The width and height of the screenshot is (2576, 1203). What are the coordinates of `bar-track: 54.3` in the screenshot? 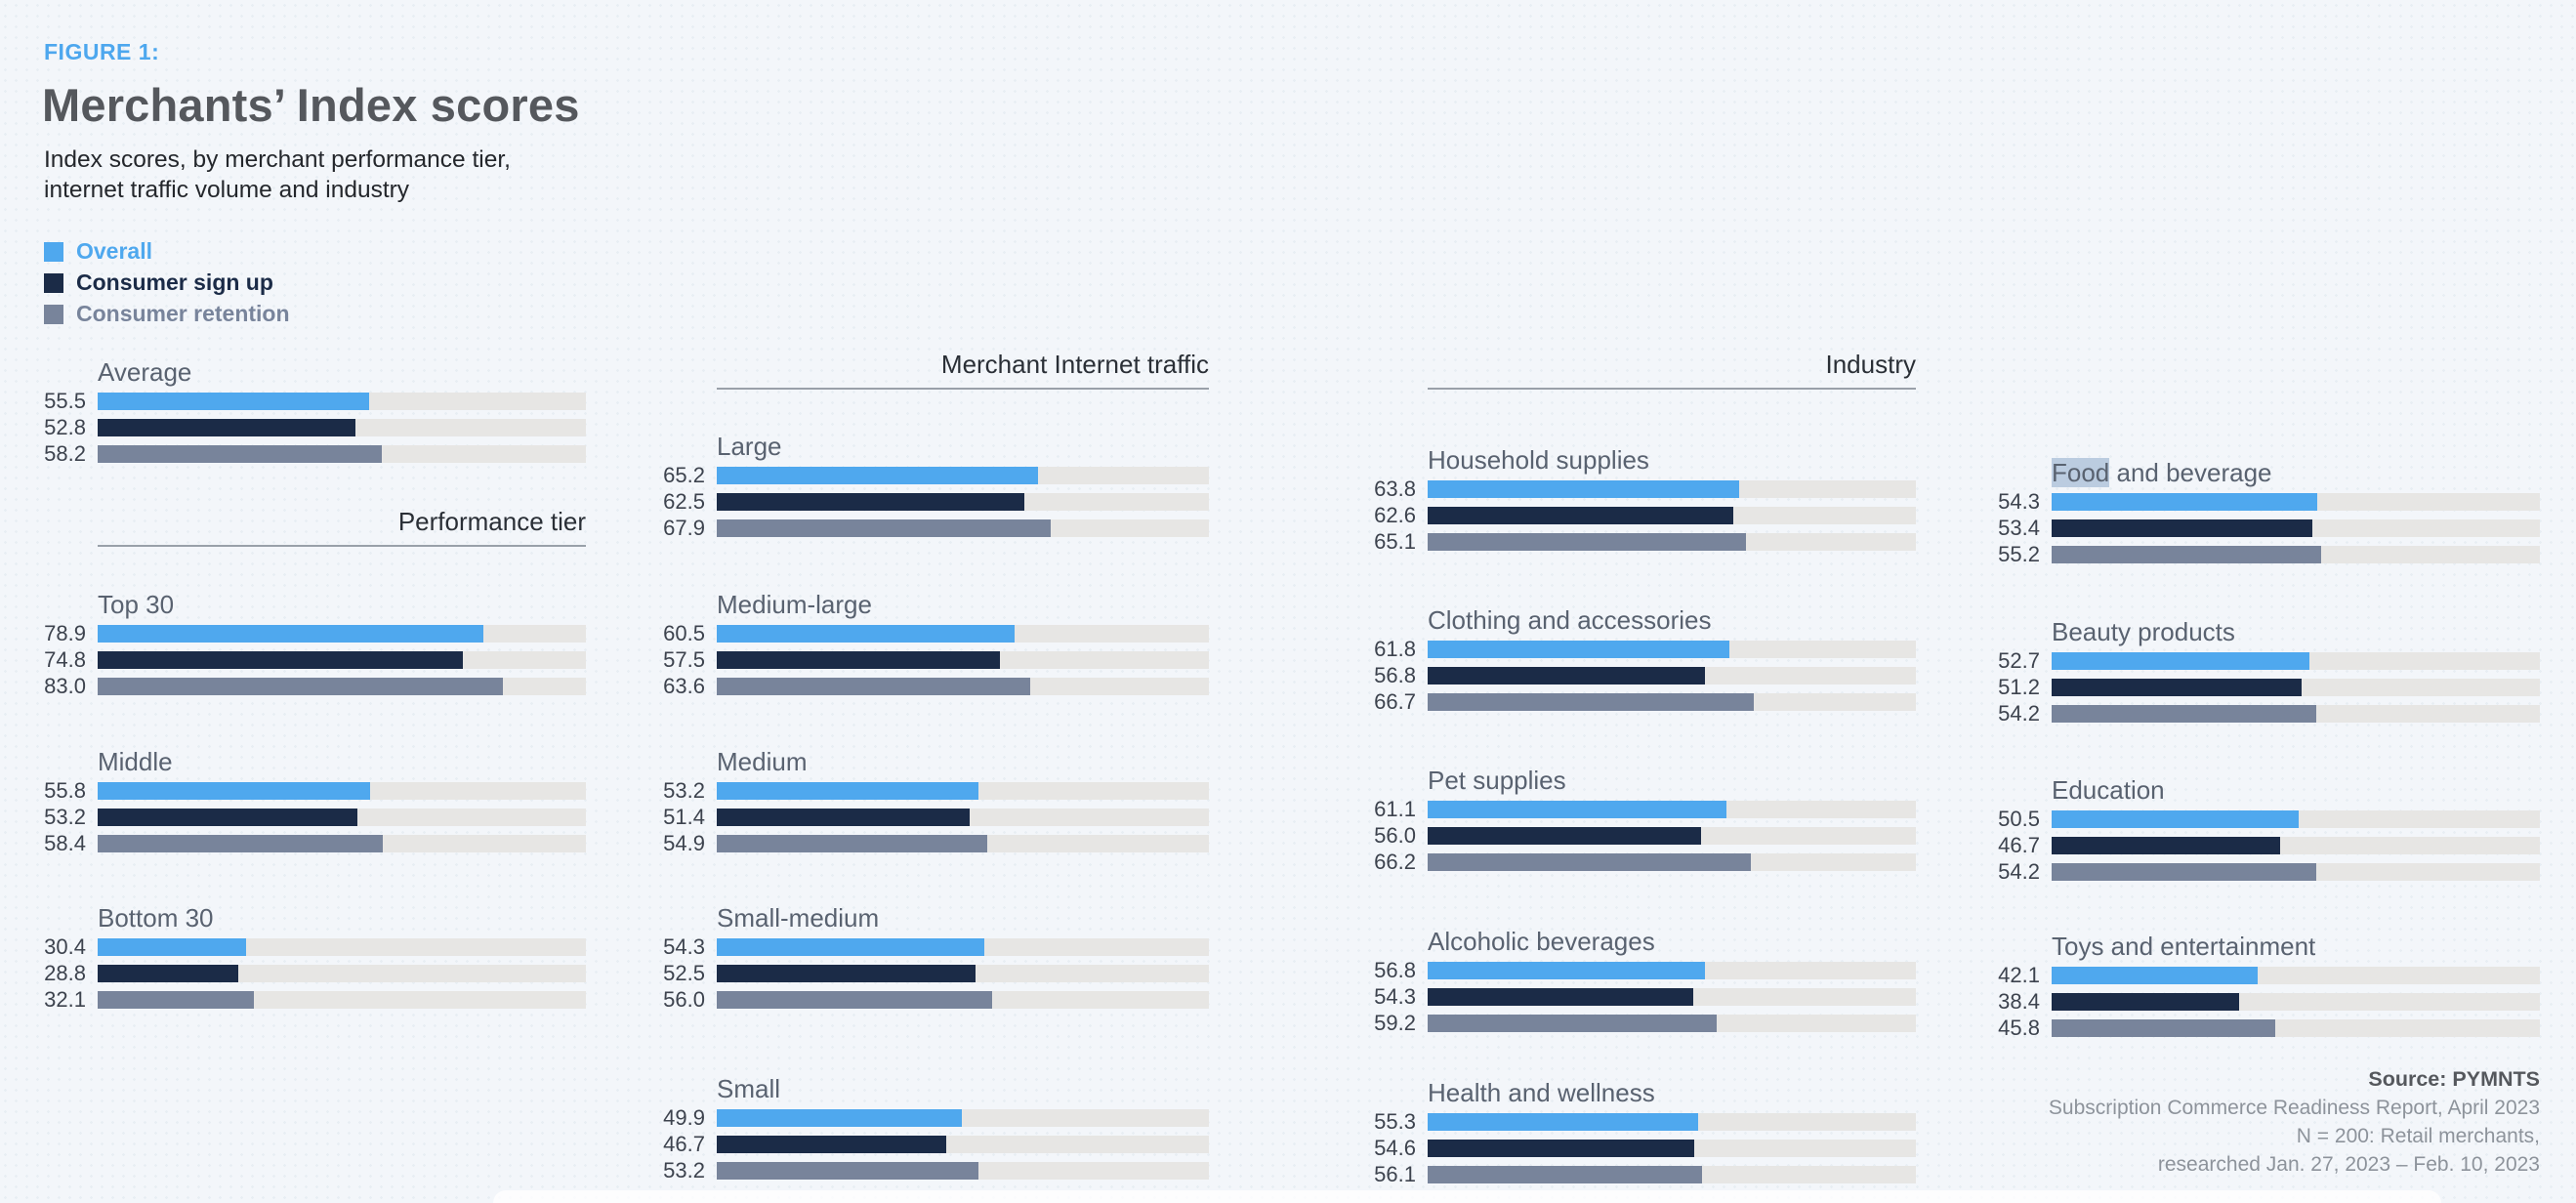 It's located at (2269, 502).